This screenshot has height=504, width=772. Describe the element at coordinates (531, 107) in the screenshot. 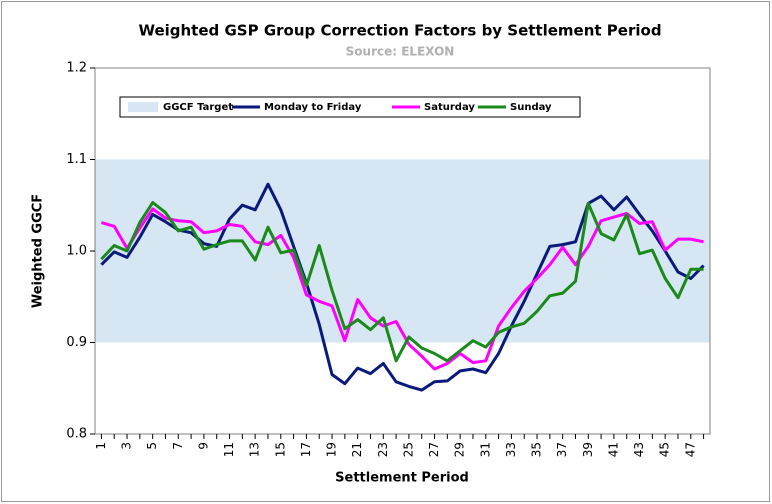

I see `legend-label: Sunday` at that location.